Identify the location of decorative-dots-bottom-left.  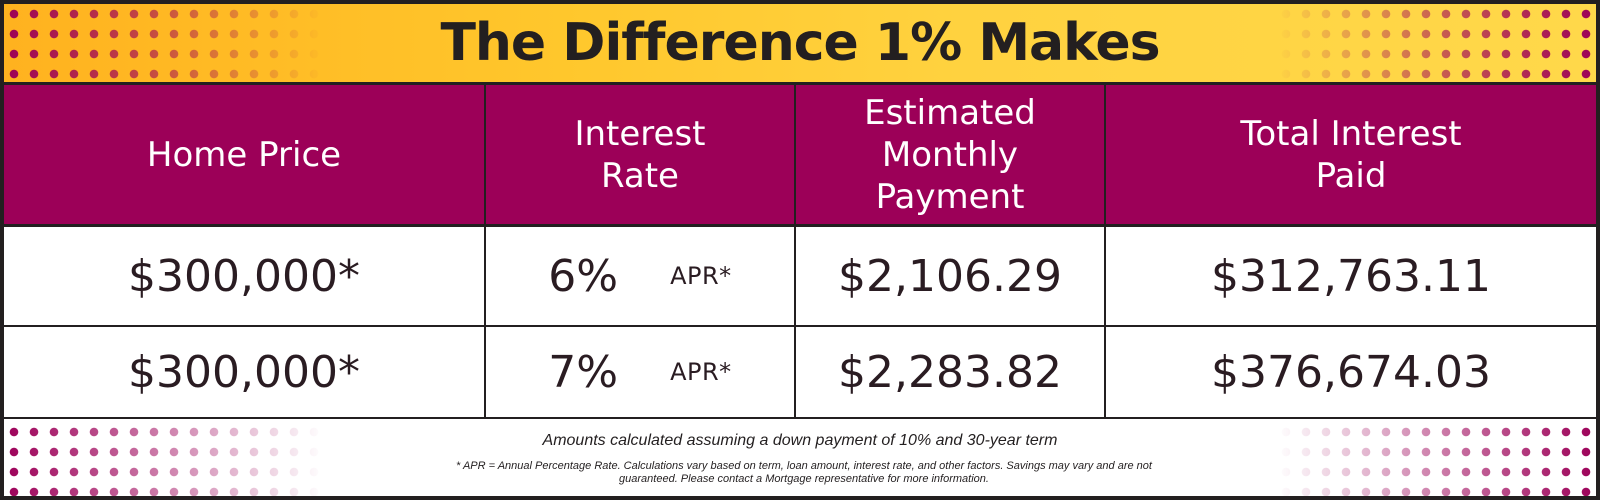
(164, 459).